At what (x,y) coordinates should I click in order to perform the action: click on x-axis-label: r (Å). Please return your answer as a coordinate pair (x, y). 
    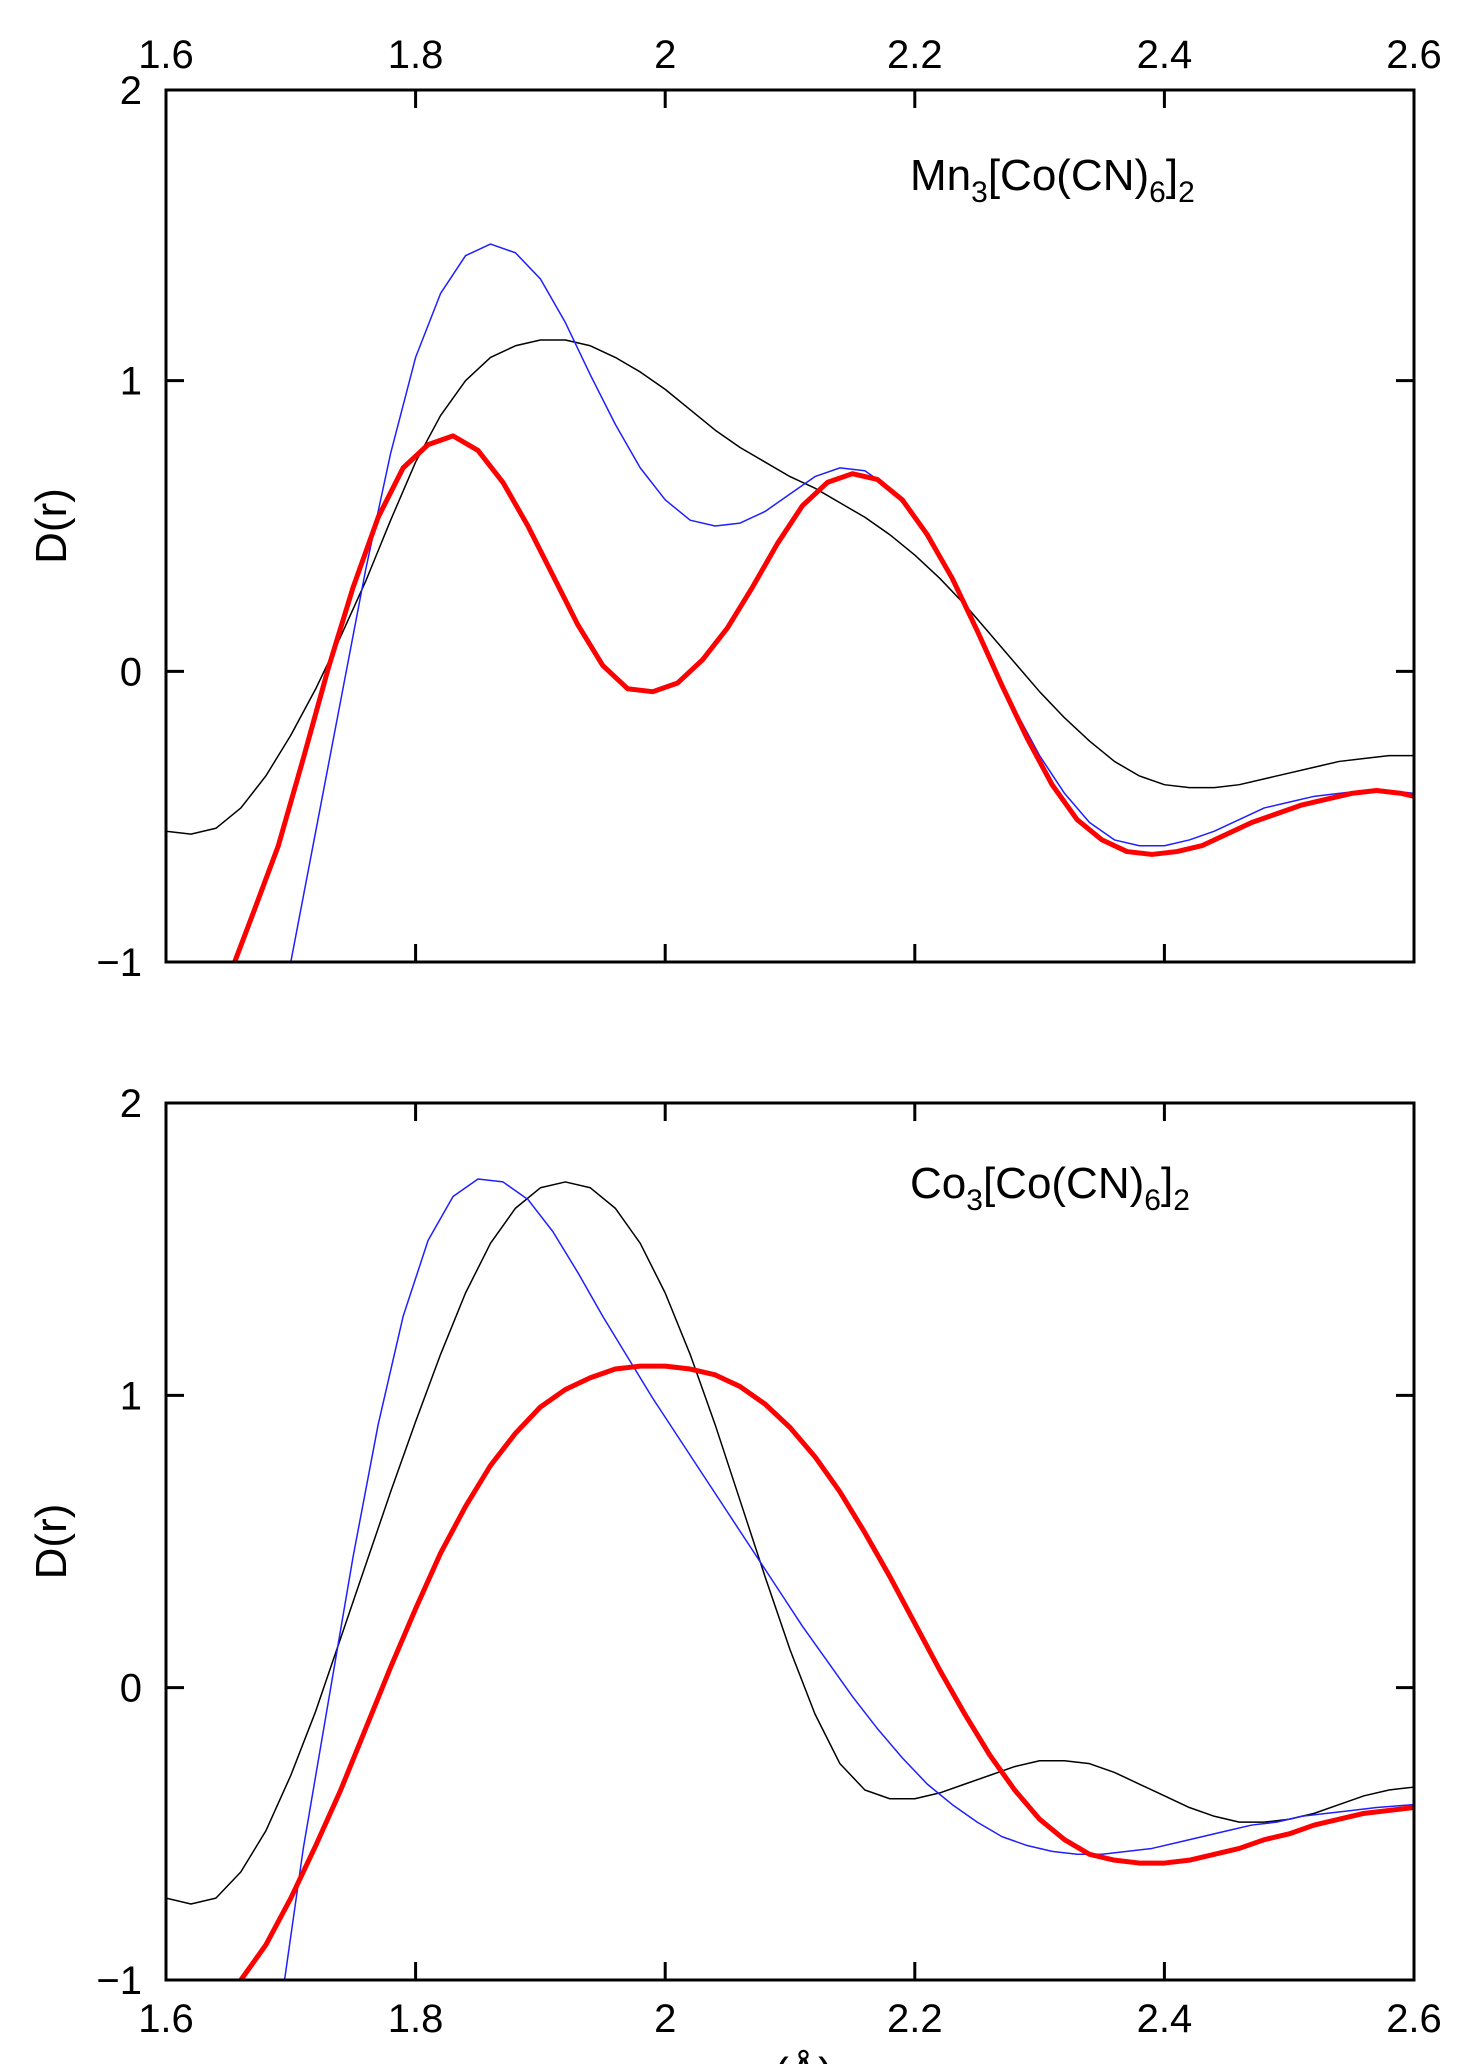
    Looking at the image, I should click on (790, 2056).